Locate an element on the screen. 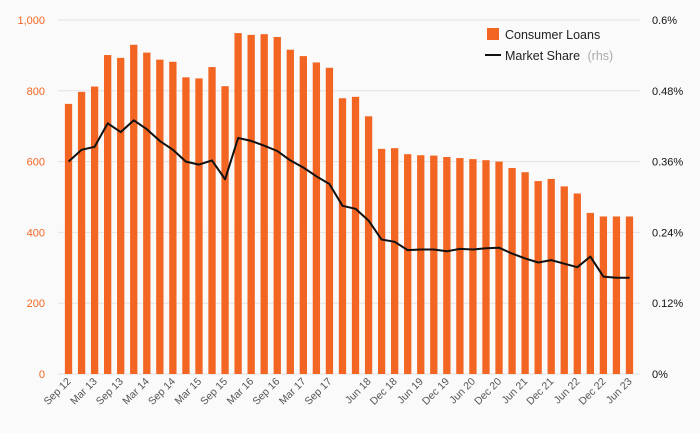 The image size is (700, 433). right-tick-label: 0.36% is located at coordinates (667, 163).